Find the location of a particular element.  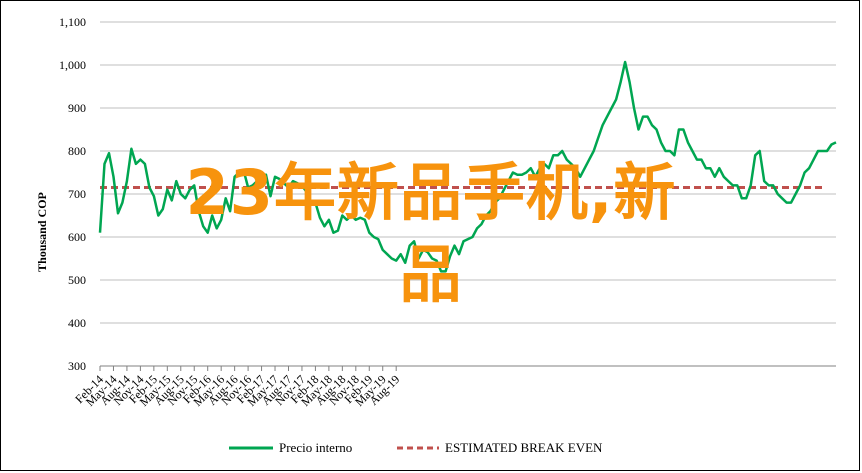

y-tick-label: 900 is located at coordinates (77, 108).